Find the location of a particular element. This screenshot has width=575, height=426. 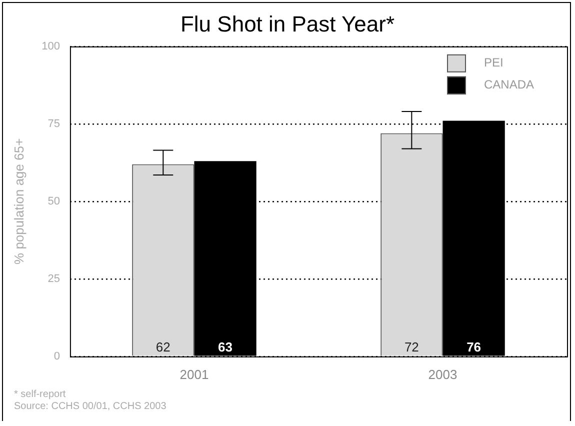

text: * self-report is located at coordinates (40, 394).